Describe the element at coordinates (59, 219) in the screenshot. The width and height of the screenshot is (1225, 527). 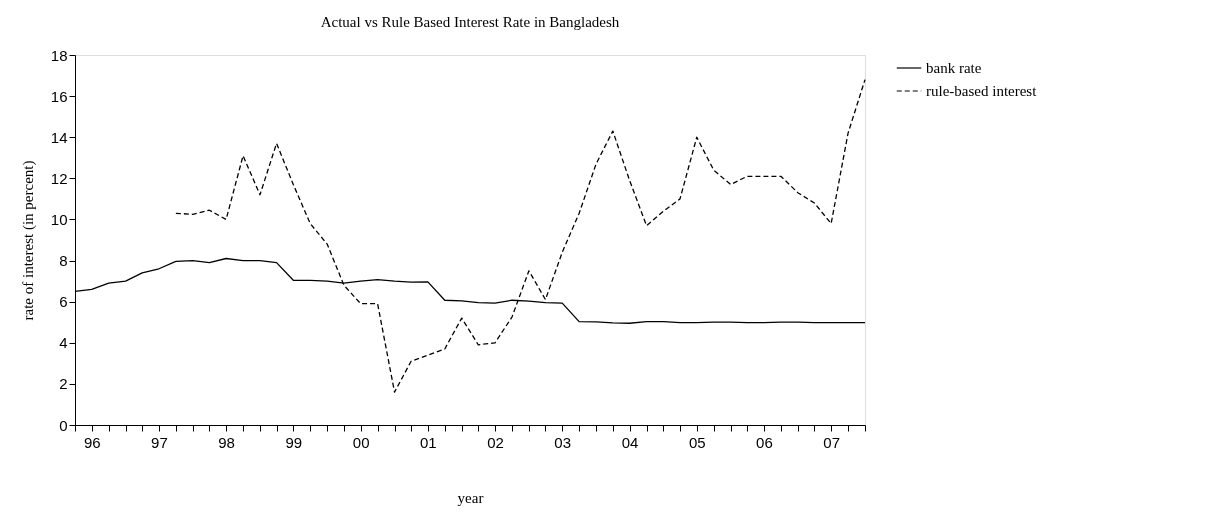
I see `y-tick-label: 10` at that location.